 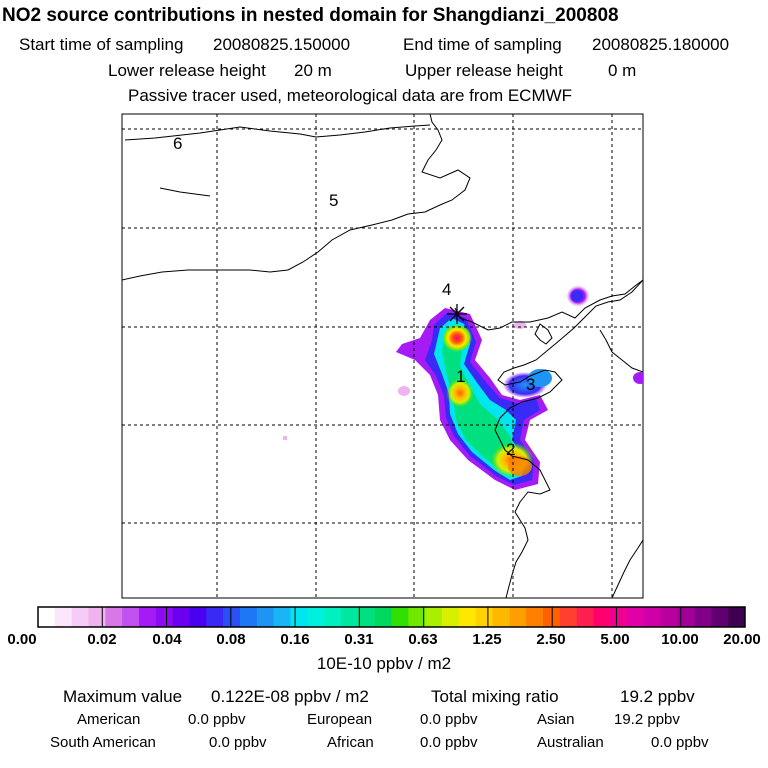 What do you see at coordinates (511, 449) in the screenshot?
I see `region-label-2: 2` at bounding box center [511, 449].